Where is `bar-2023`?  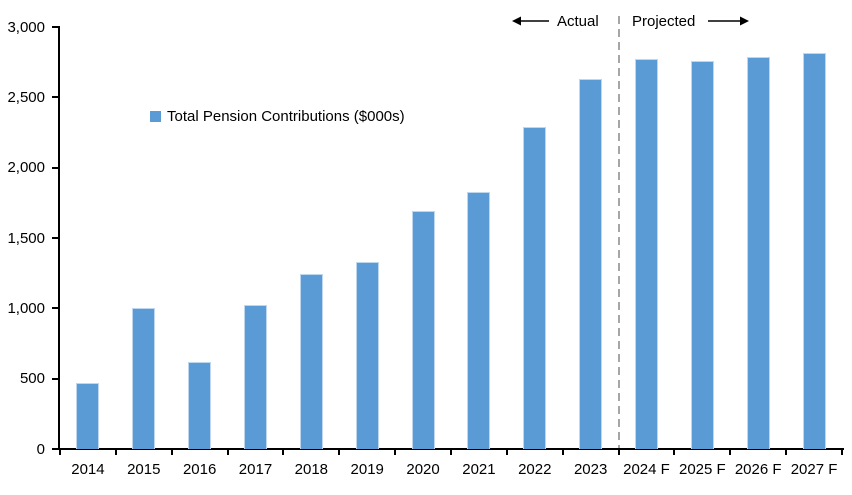 bar-2023 is located at coordinates (591, 264).